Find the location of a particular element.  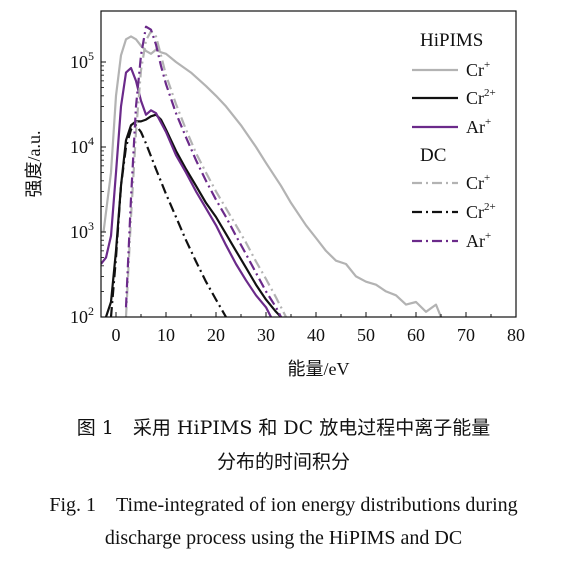

legend: HiPIMS Cr+ Cr2+ Ar+ DC Cr+ Cr2+ Ar+ is located at coordinates (454, 140).